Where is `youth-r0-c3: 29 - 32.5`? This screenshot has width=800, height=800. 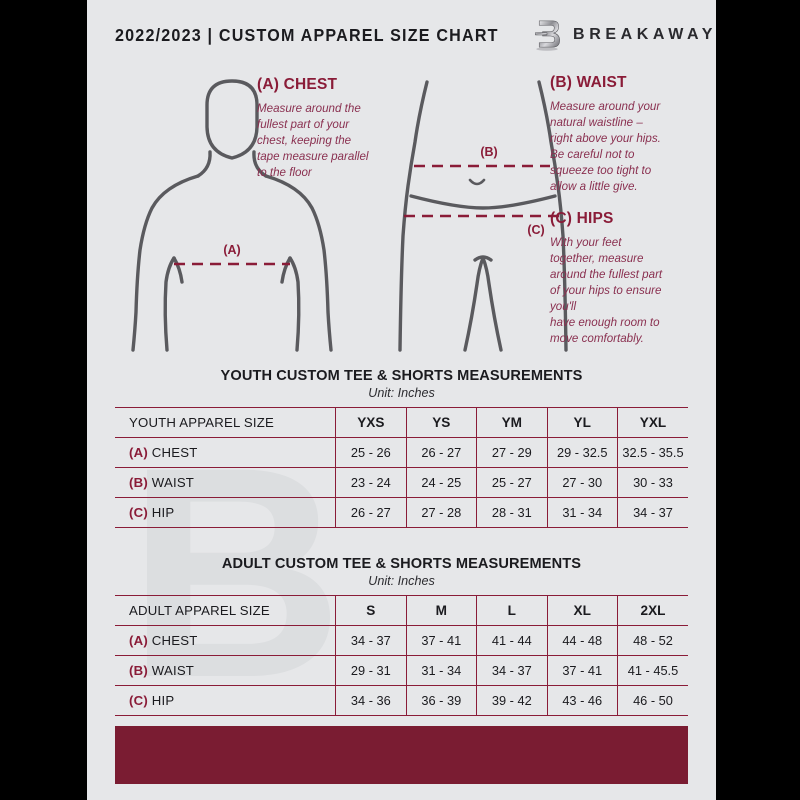
youth-r0-c3: 29 - 32.5 is located at coordinates (582, 452).